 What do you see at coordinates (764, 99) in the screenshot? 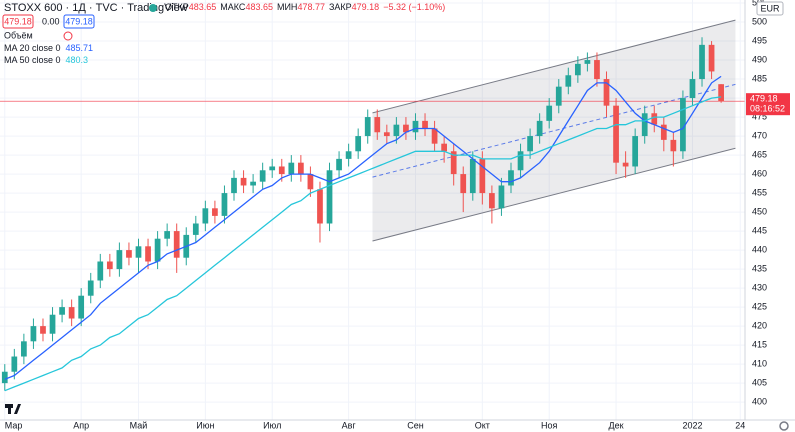
I see `price-label: 479.18` at bounding box center [764, 99].